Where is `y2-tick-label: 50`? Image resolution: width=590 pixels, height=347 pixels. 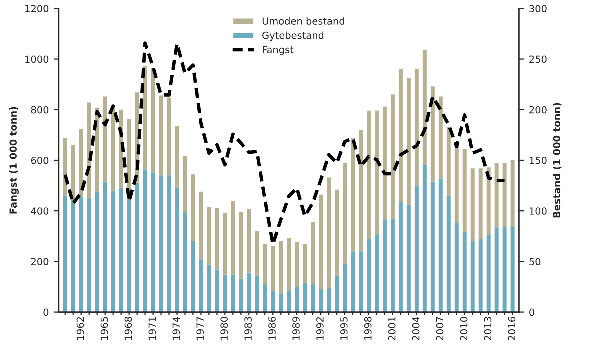
y2-tick-label: 50 is located at coordinates (535, 262).